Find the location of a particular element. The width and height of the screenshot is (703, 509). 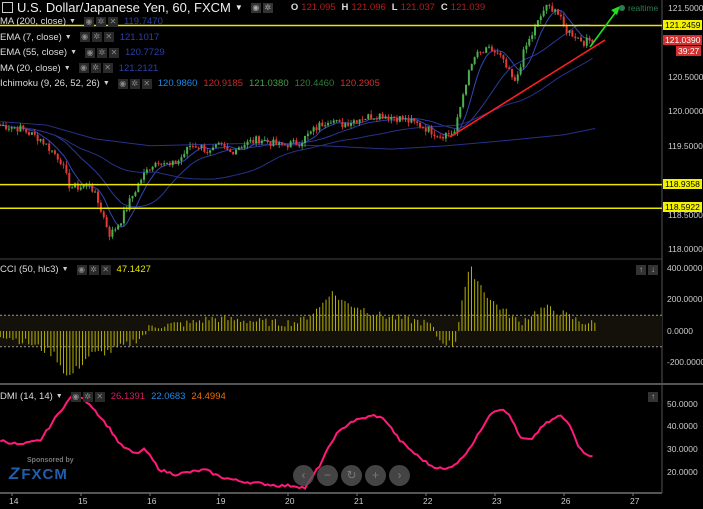

move-down-icon: ↓ is located at coordinates (653, 270).